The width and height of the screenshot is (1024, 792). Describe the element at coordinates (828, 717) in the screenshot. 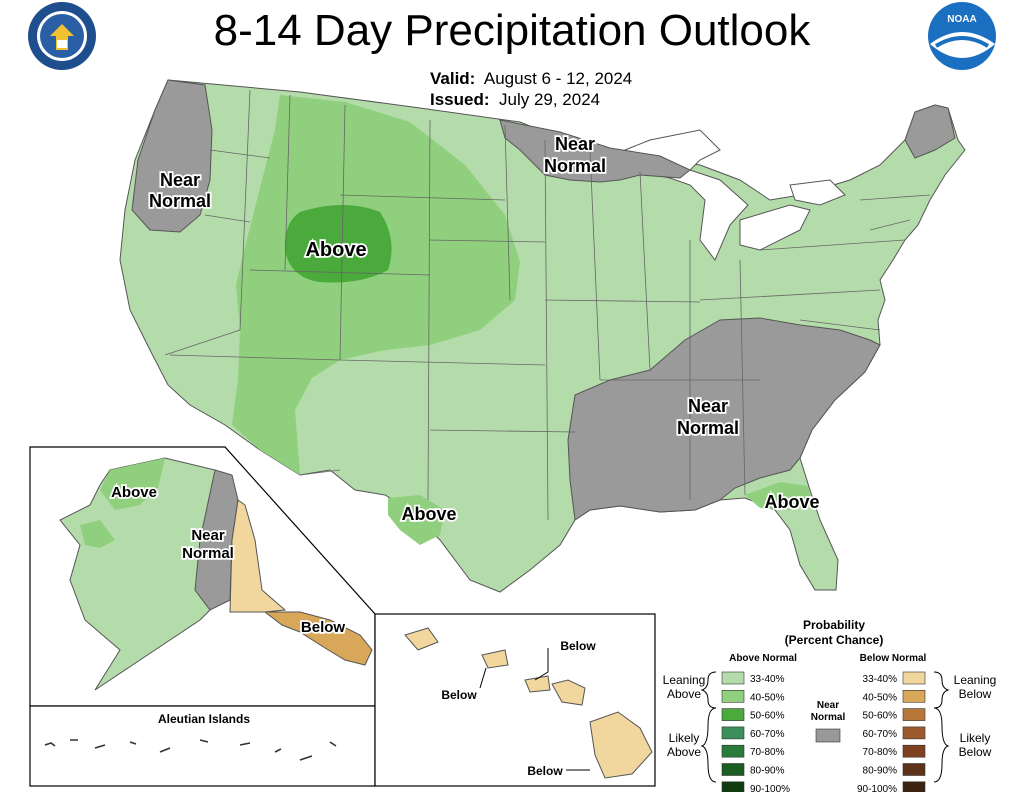

I see `legend-near-label-2: Normal` at that location.